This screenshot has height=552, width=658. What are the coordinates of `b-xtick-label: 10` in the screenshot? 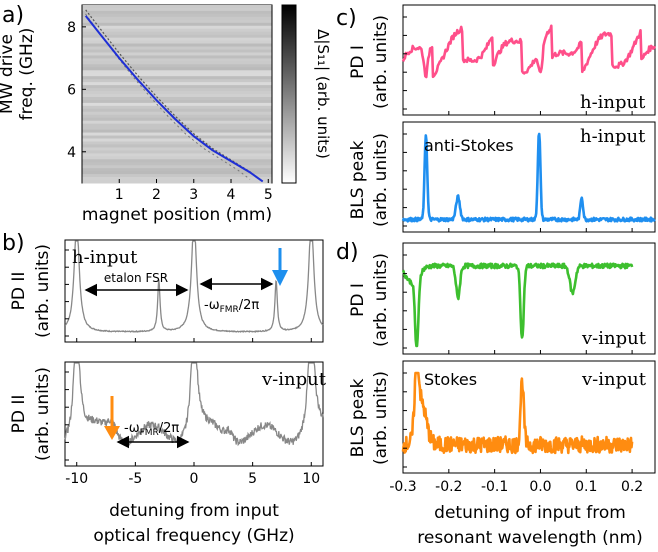 It's located at (311, 479).